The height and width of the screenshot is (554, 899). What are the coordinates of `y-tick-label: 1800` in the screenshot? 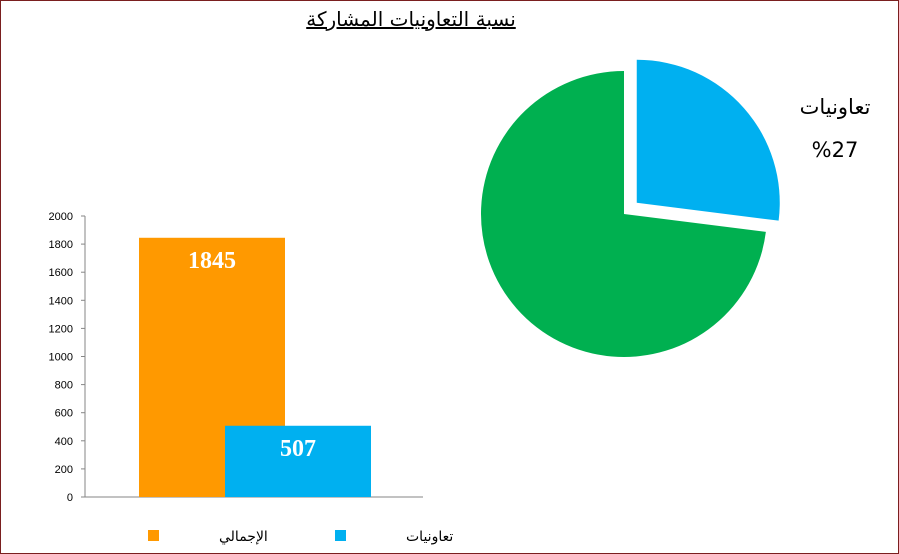 It's located at (61, 245).